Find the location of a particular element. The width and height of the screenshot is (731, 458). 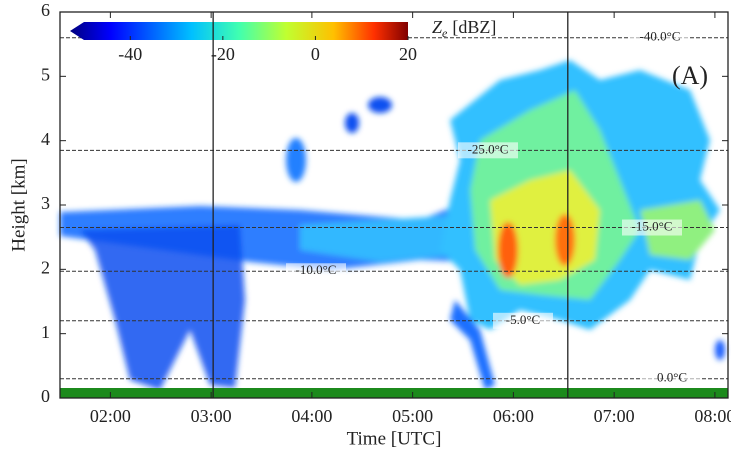

ground is located at coordinates (394, 393).